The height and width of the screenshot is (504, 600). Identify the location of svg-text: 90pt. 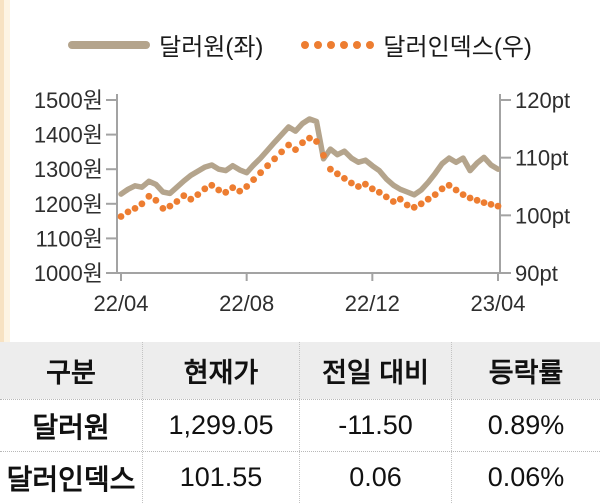
(536, 273).